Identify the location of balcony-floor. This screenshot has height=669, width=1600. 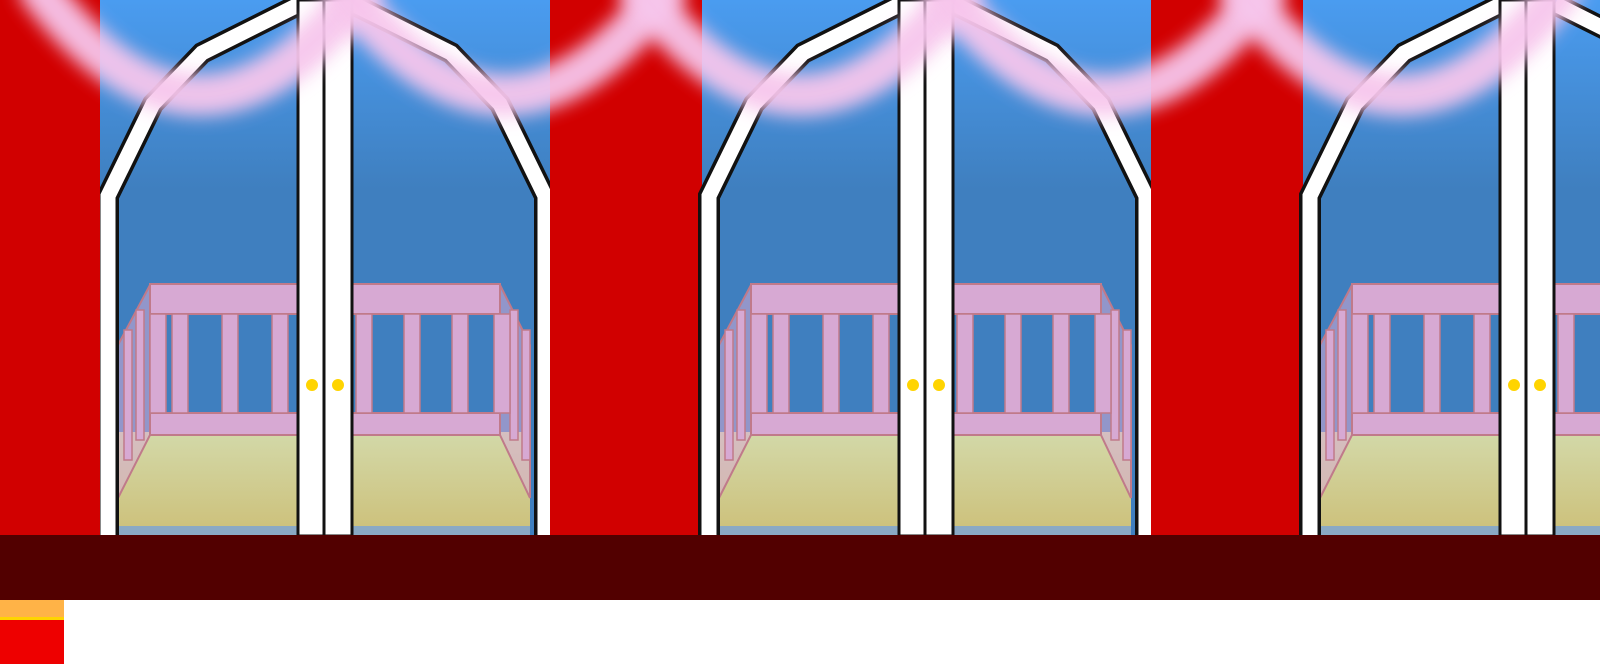
(1460, 479).